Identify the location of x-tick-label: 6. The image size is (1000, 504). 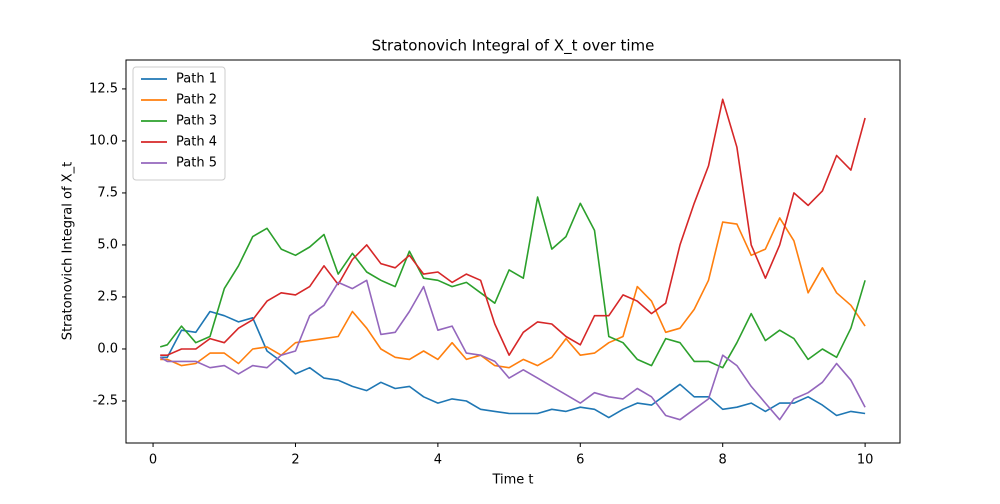
(580, 460).